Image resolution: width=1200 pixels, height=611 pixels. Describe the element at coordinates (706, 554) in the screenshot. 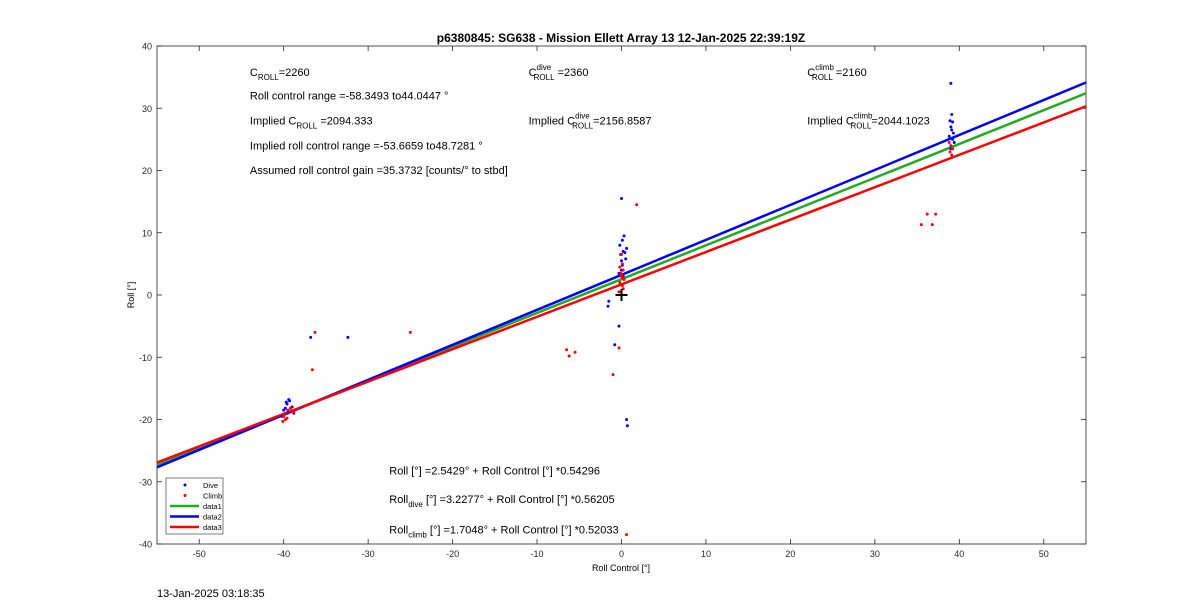

I see `x-tick-label: 10` at that location.